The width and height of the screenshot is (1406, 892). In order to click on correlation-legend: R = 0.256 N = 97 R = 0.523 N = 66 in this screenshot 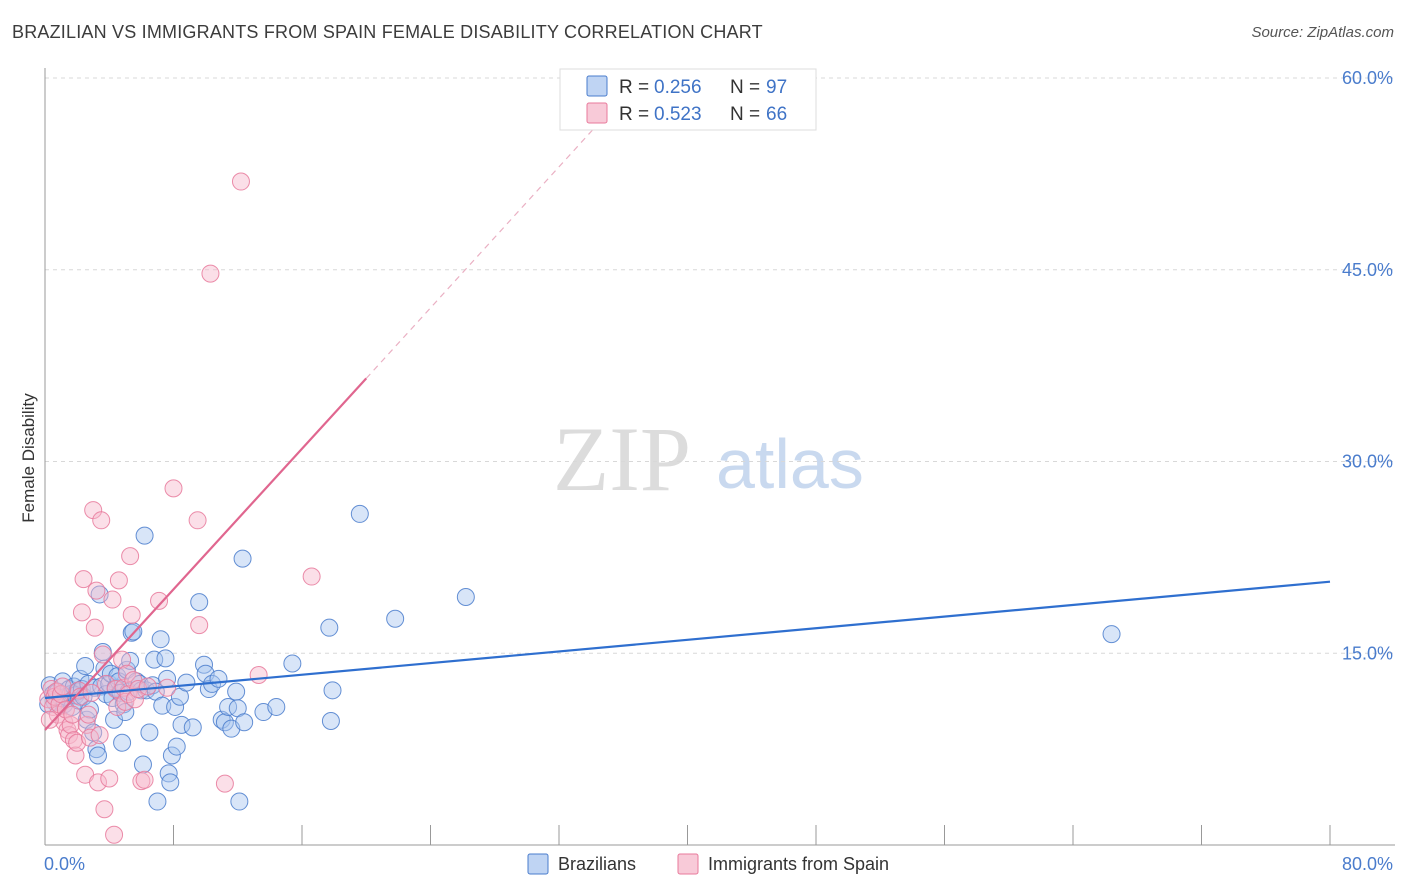, I will do `click(688, 99)`.